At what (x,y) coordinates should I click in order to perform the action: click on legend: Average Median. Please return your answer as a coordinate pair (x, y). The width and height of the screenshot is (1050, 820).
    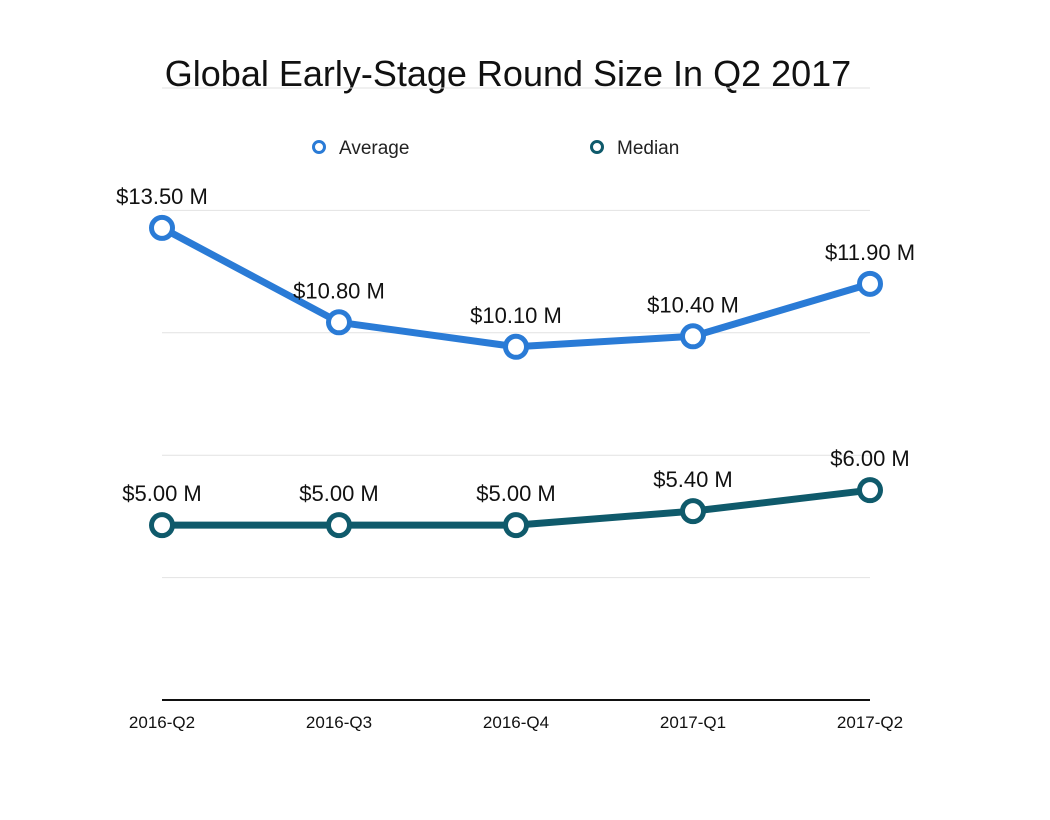
    Looking at the image, I should click on (495, 148).